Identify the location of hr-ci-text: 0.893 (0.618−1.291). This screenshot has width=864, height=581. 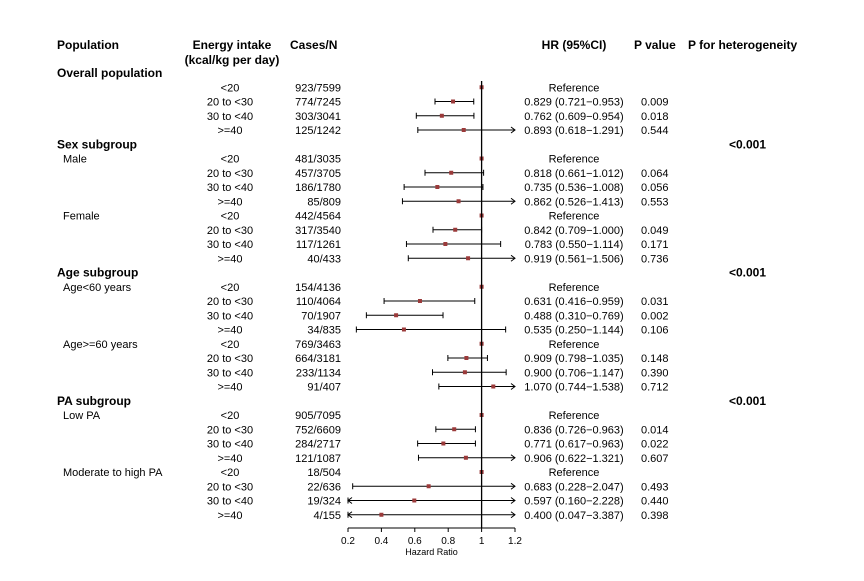
(573, 131).